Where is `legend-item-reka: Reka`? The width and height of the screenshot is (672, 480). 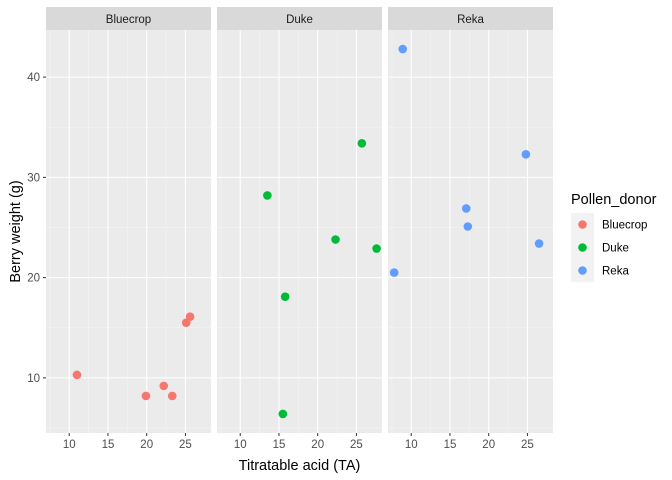
legend-item-reka: Reka is located at coordinates (600, 270).